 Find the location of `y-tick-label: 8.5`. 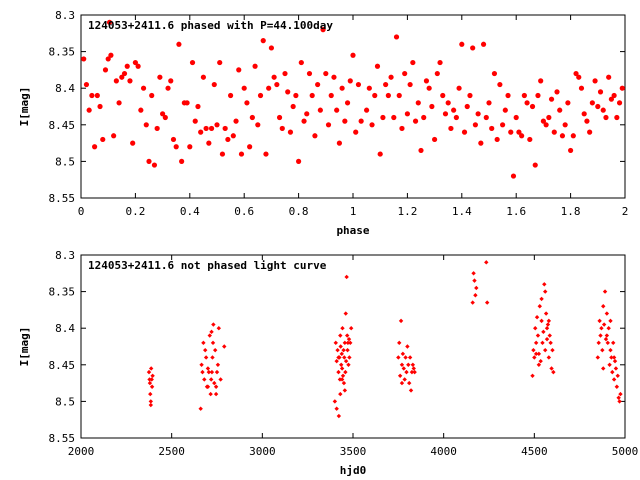

y-tick-label: 8.5 is located at coordinates (65, 401).